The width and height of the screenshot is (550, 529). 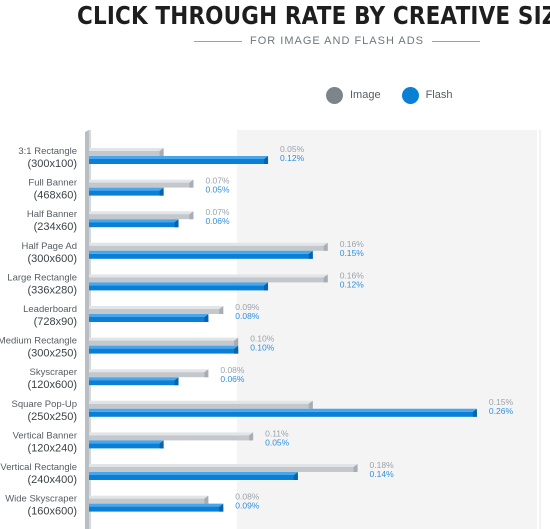 I want to click on category-label: Medium Rectangle, so click(x=38, y=341).